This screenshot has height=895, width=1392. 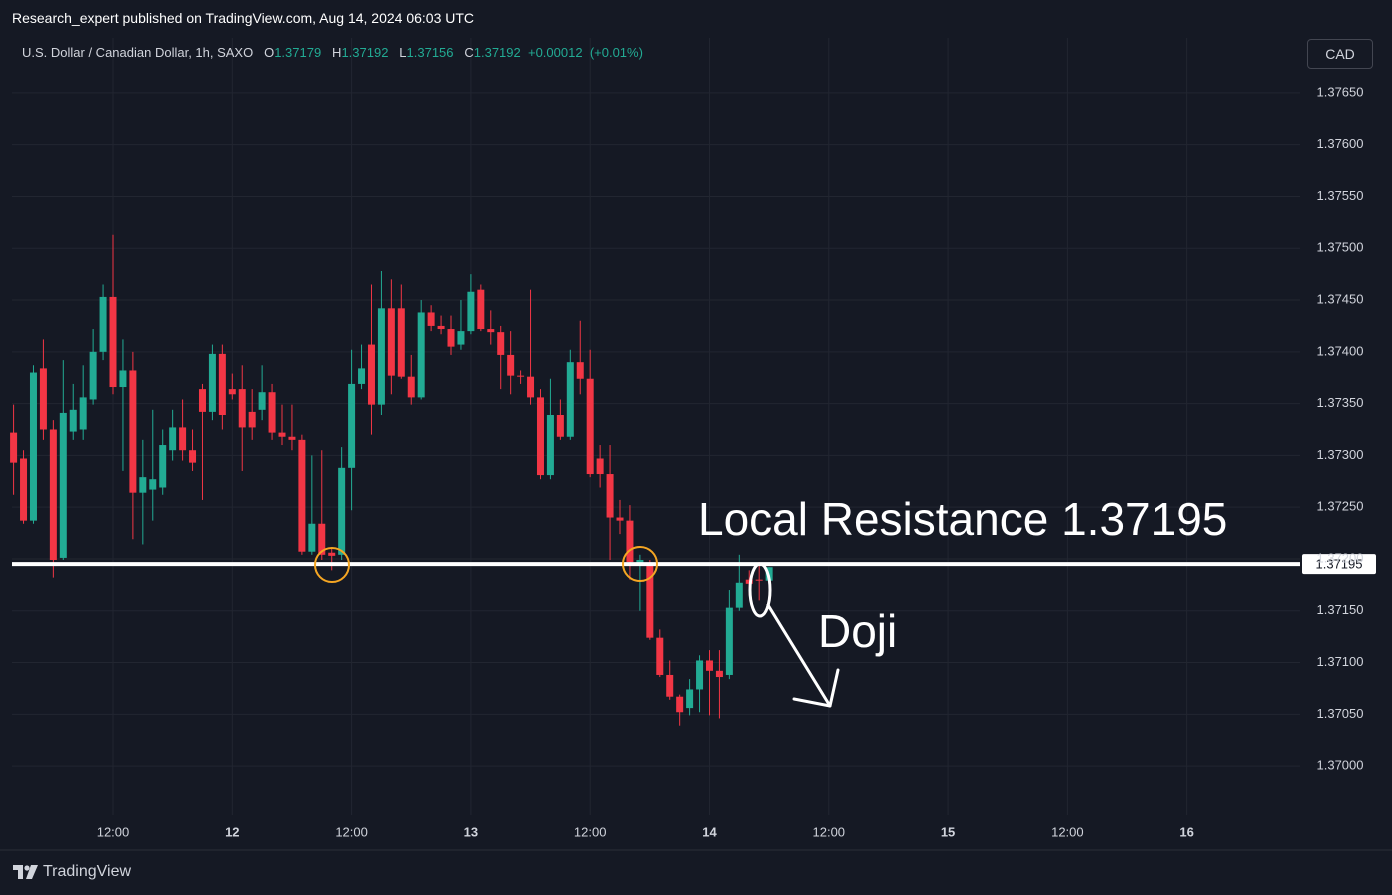 I want to click on doji-arrow, so click(x=803, y=655).